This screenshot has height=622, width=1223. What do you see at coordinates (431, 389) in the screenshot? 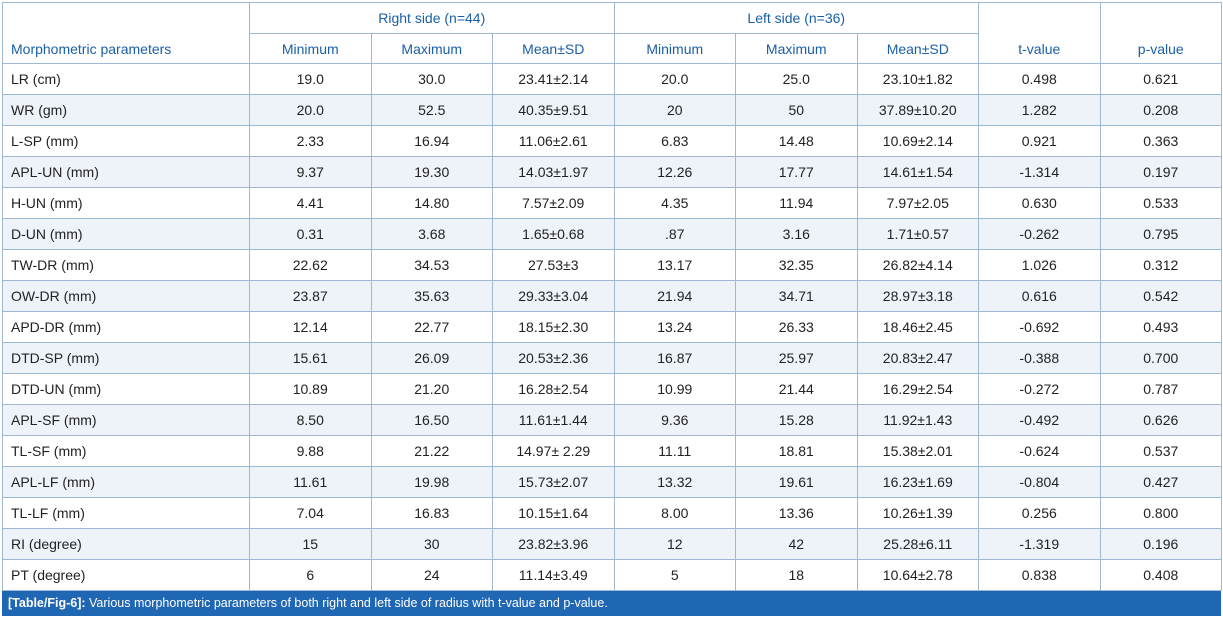
I see `cell-right-maximum: 21.20` at bounding box center [431, 389].